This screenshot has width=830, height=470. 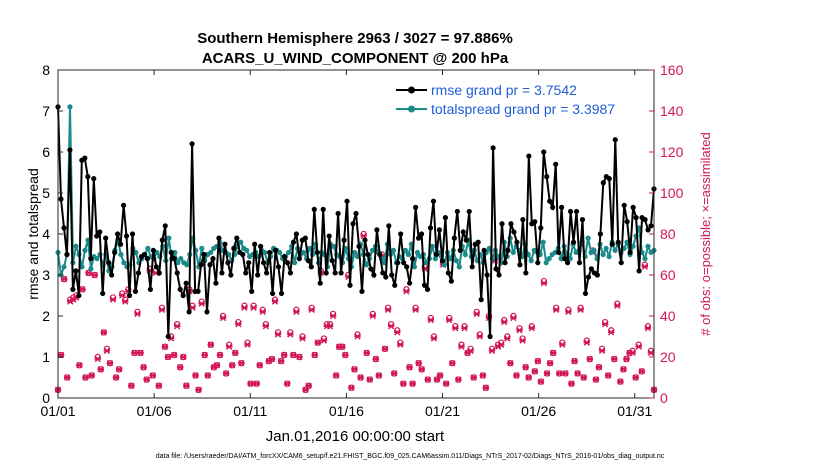 I want to click on x-tick-label: 01/21, so click(x=442, y=411).